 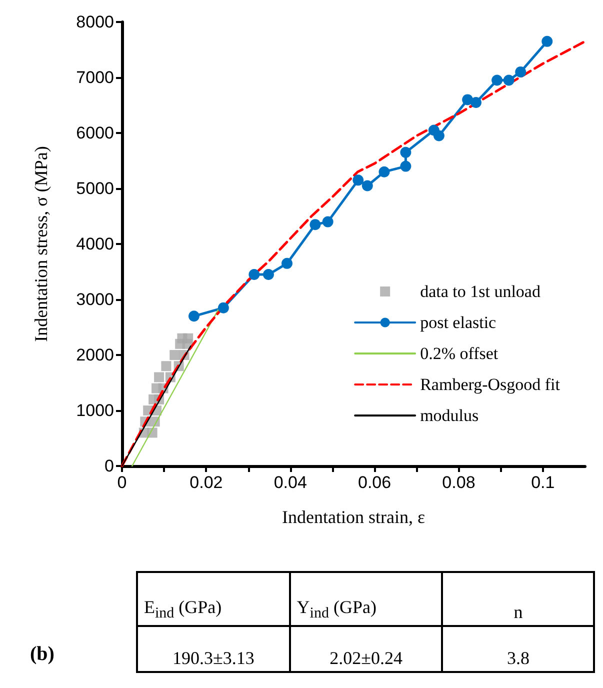 What do you see at coordinates (490, 384) in the screenshot?
I see `legend-label: Ramberg-Osgood fit` at bounding box center [490, 384].